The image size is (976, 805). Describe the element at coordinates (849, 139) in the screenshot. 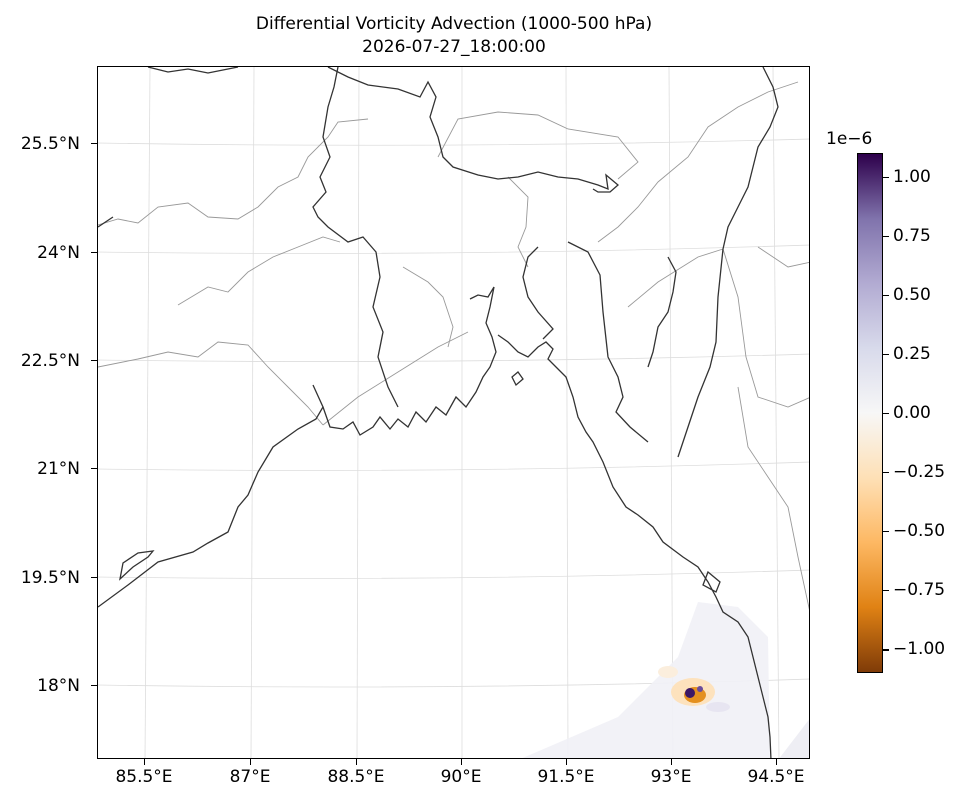

I see `colorbar-exponent-label: 1e−6` at that location.